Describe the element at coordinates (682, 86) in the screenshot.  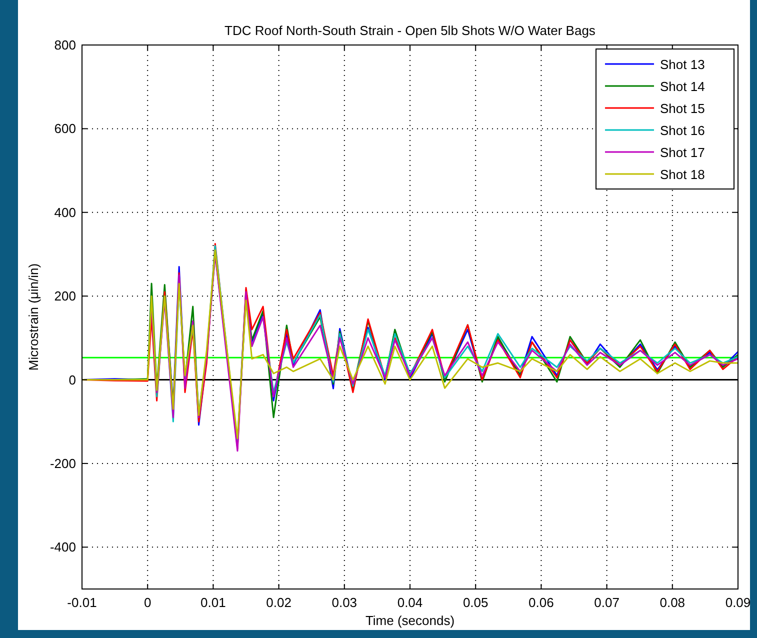
I see `legend-label: Shot 14` at that location.